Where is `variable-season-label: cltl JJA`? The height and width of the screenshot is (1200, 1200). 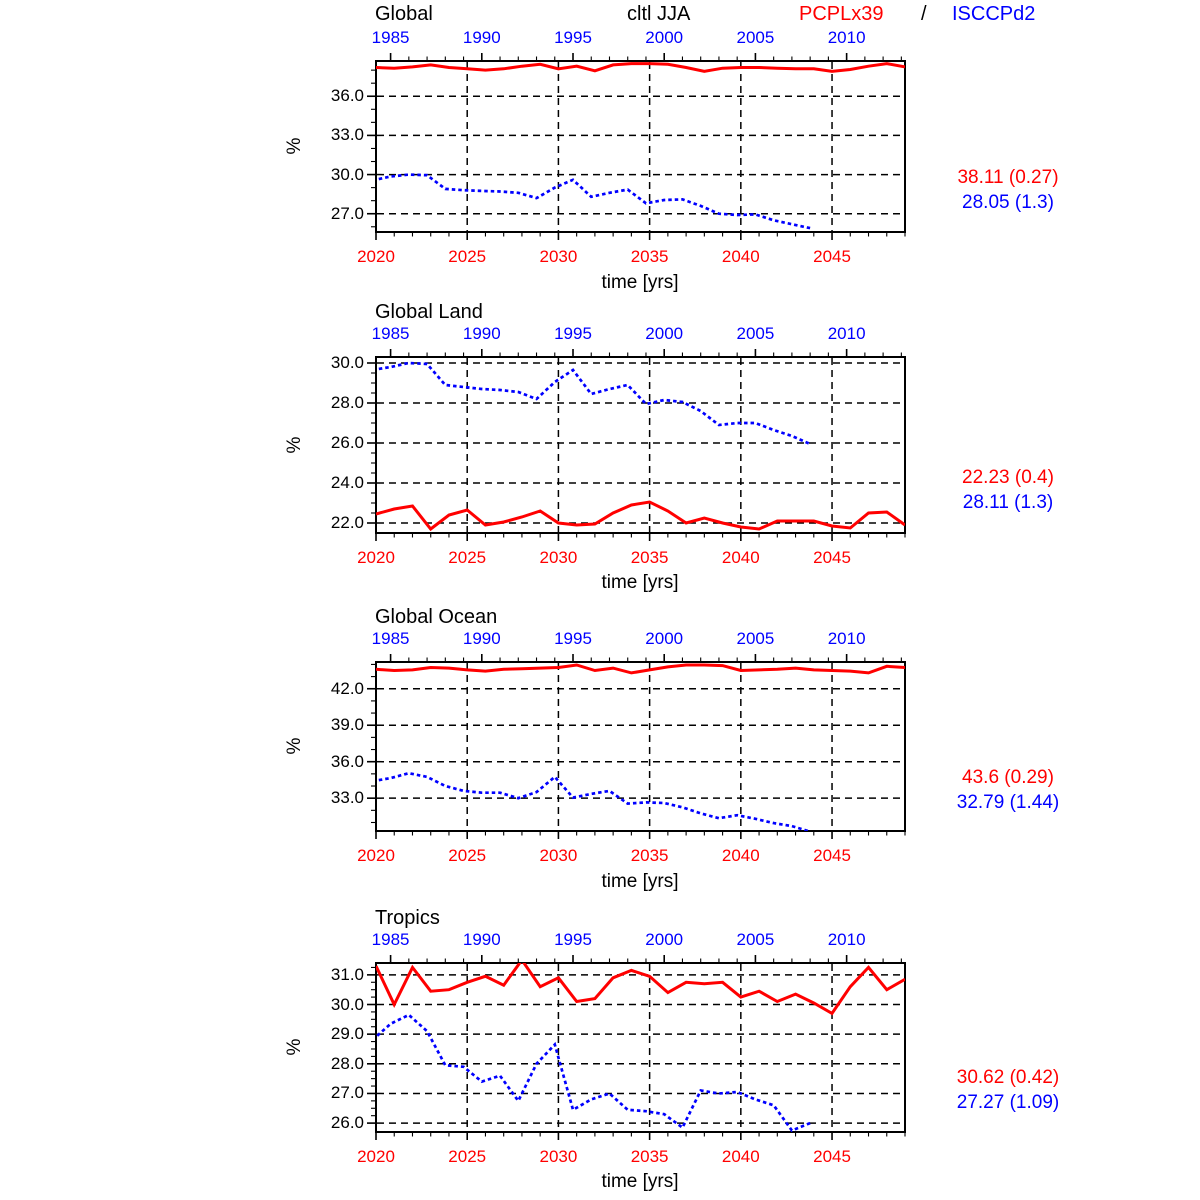
variable-season-label: cltl JJA is located at coordinates (659, 14).